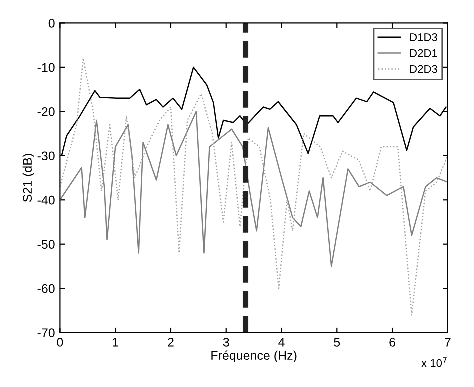  Describe the element at coordinates (424, 53) in the screenshot. I see `legend-label: D2D1` at that location.